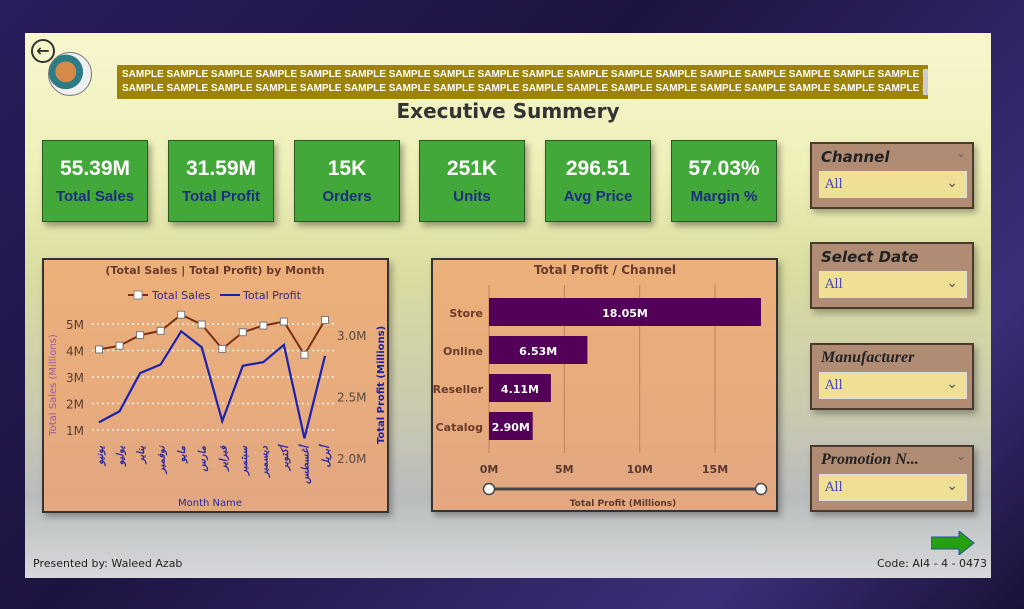 The width and height of the screenshot is (1024, 609). I want to click on bar-store, so click(625, 312).